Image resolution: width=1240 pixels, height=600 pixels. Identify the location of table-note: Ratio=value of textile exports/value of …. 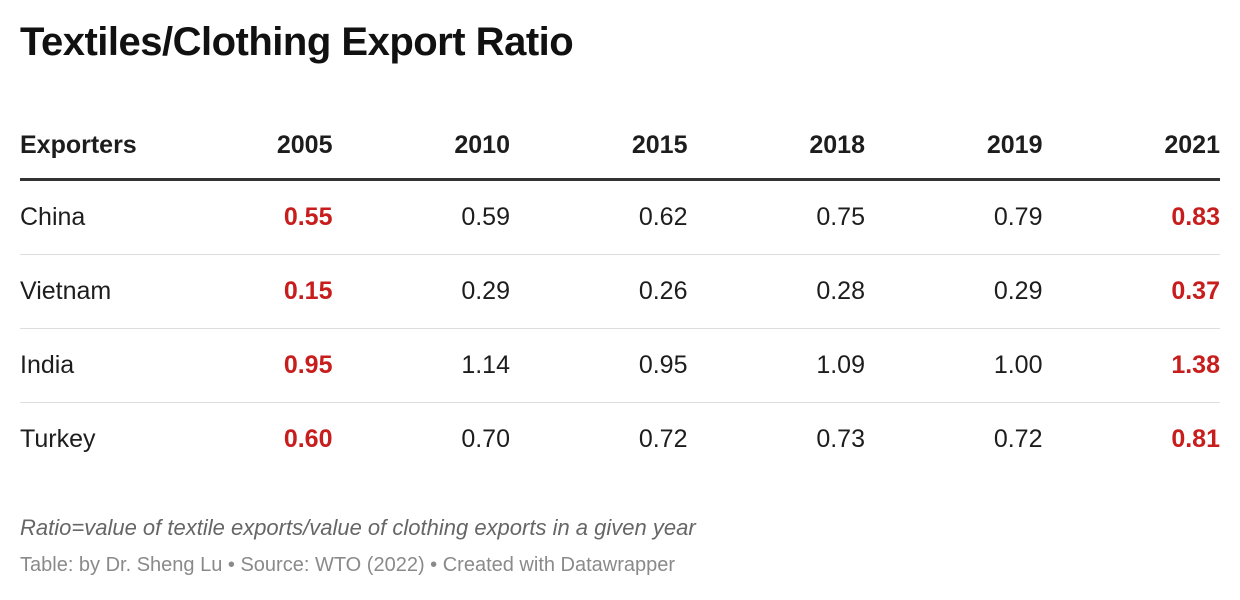
(358, 527).